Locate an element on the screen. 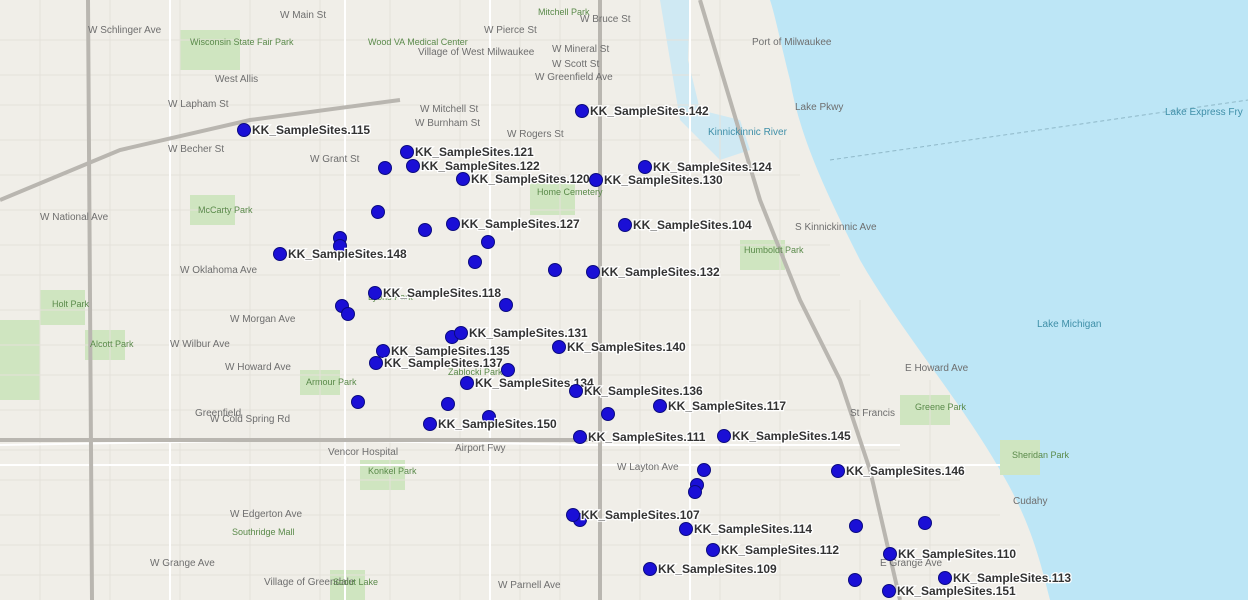 The height and width of the screenshot is (600, 1248). place-label: Vencor Hospital is located at coordinates (363, 452).